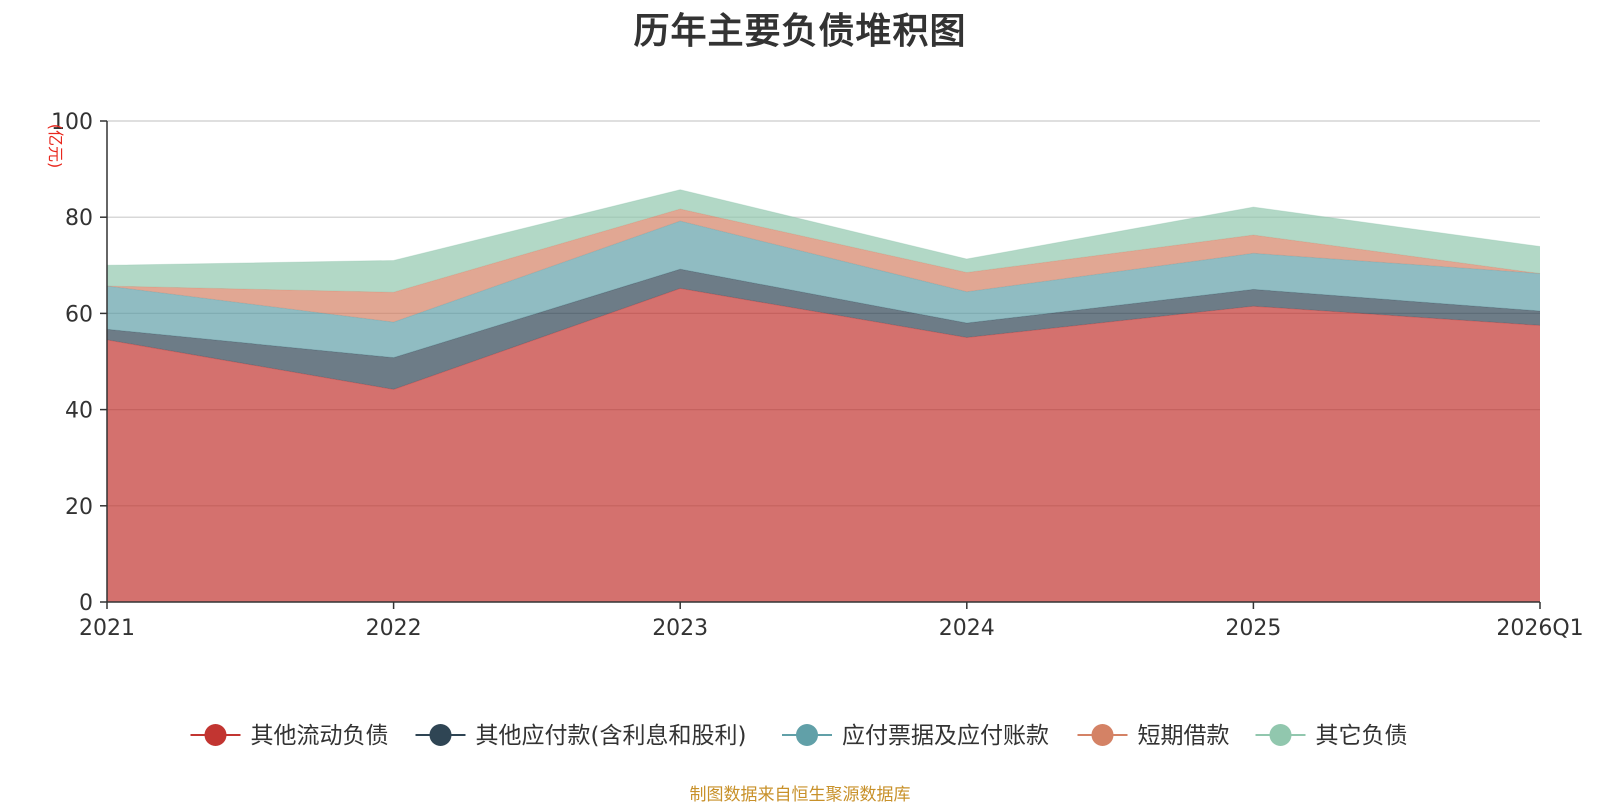 This screenshot has height=805, width=1600. I want to click on chart-title: 历年主要负债堆积图, so click(800, 31).